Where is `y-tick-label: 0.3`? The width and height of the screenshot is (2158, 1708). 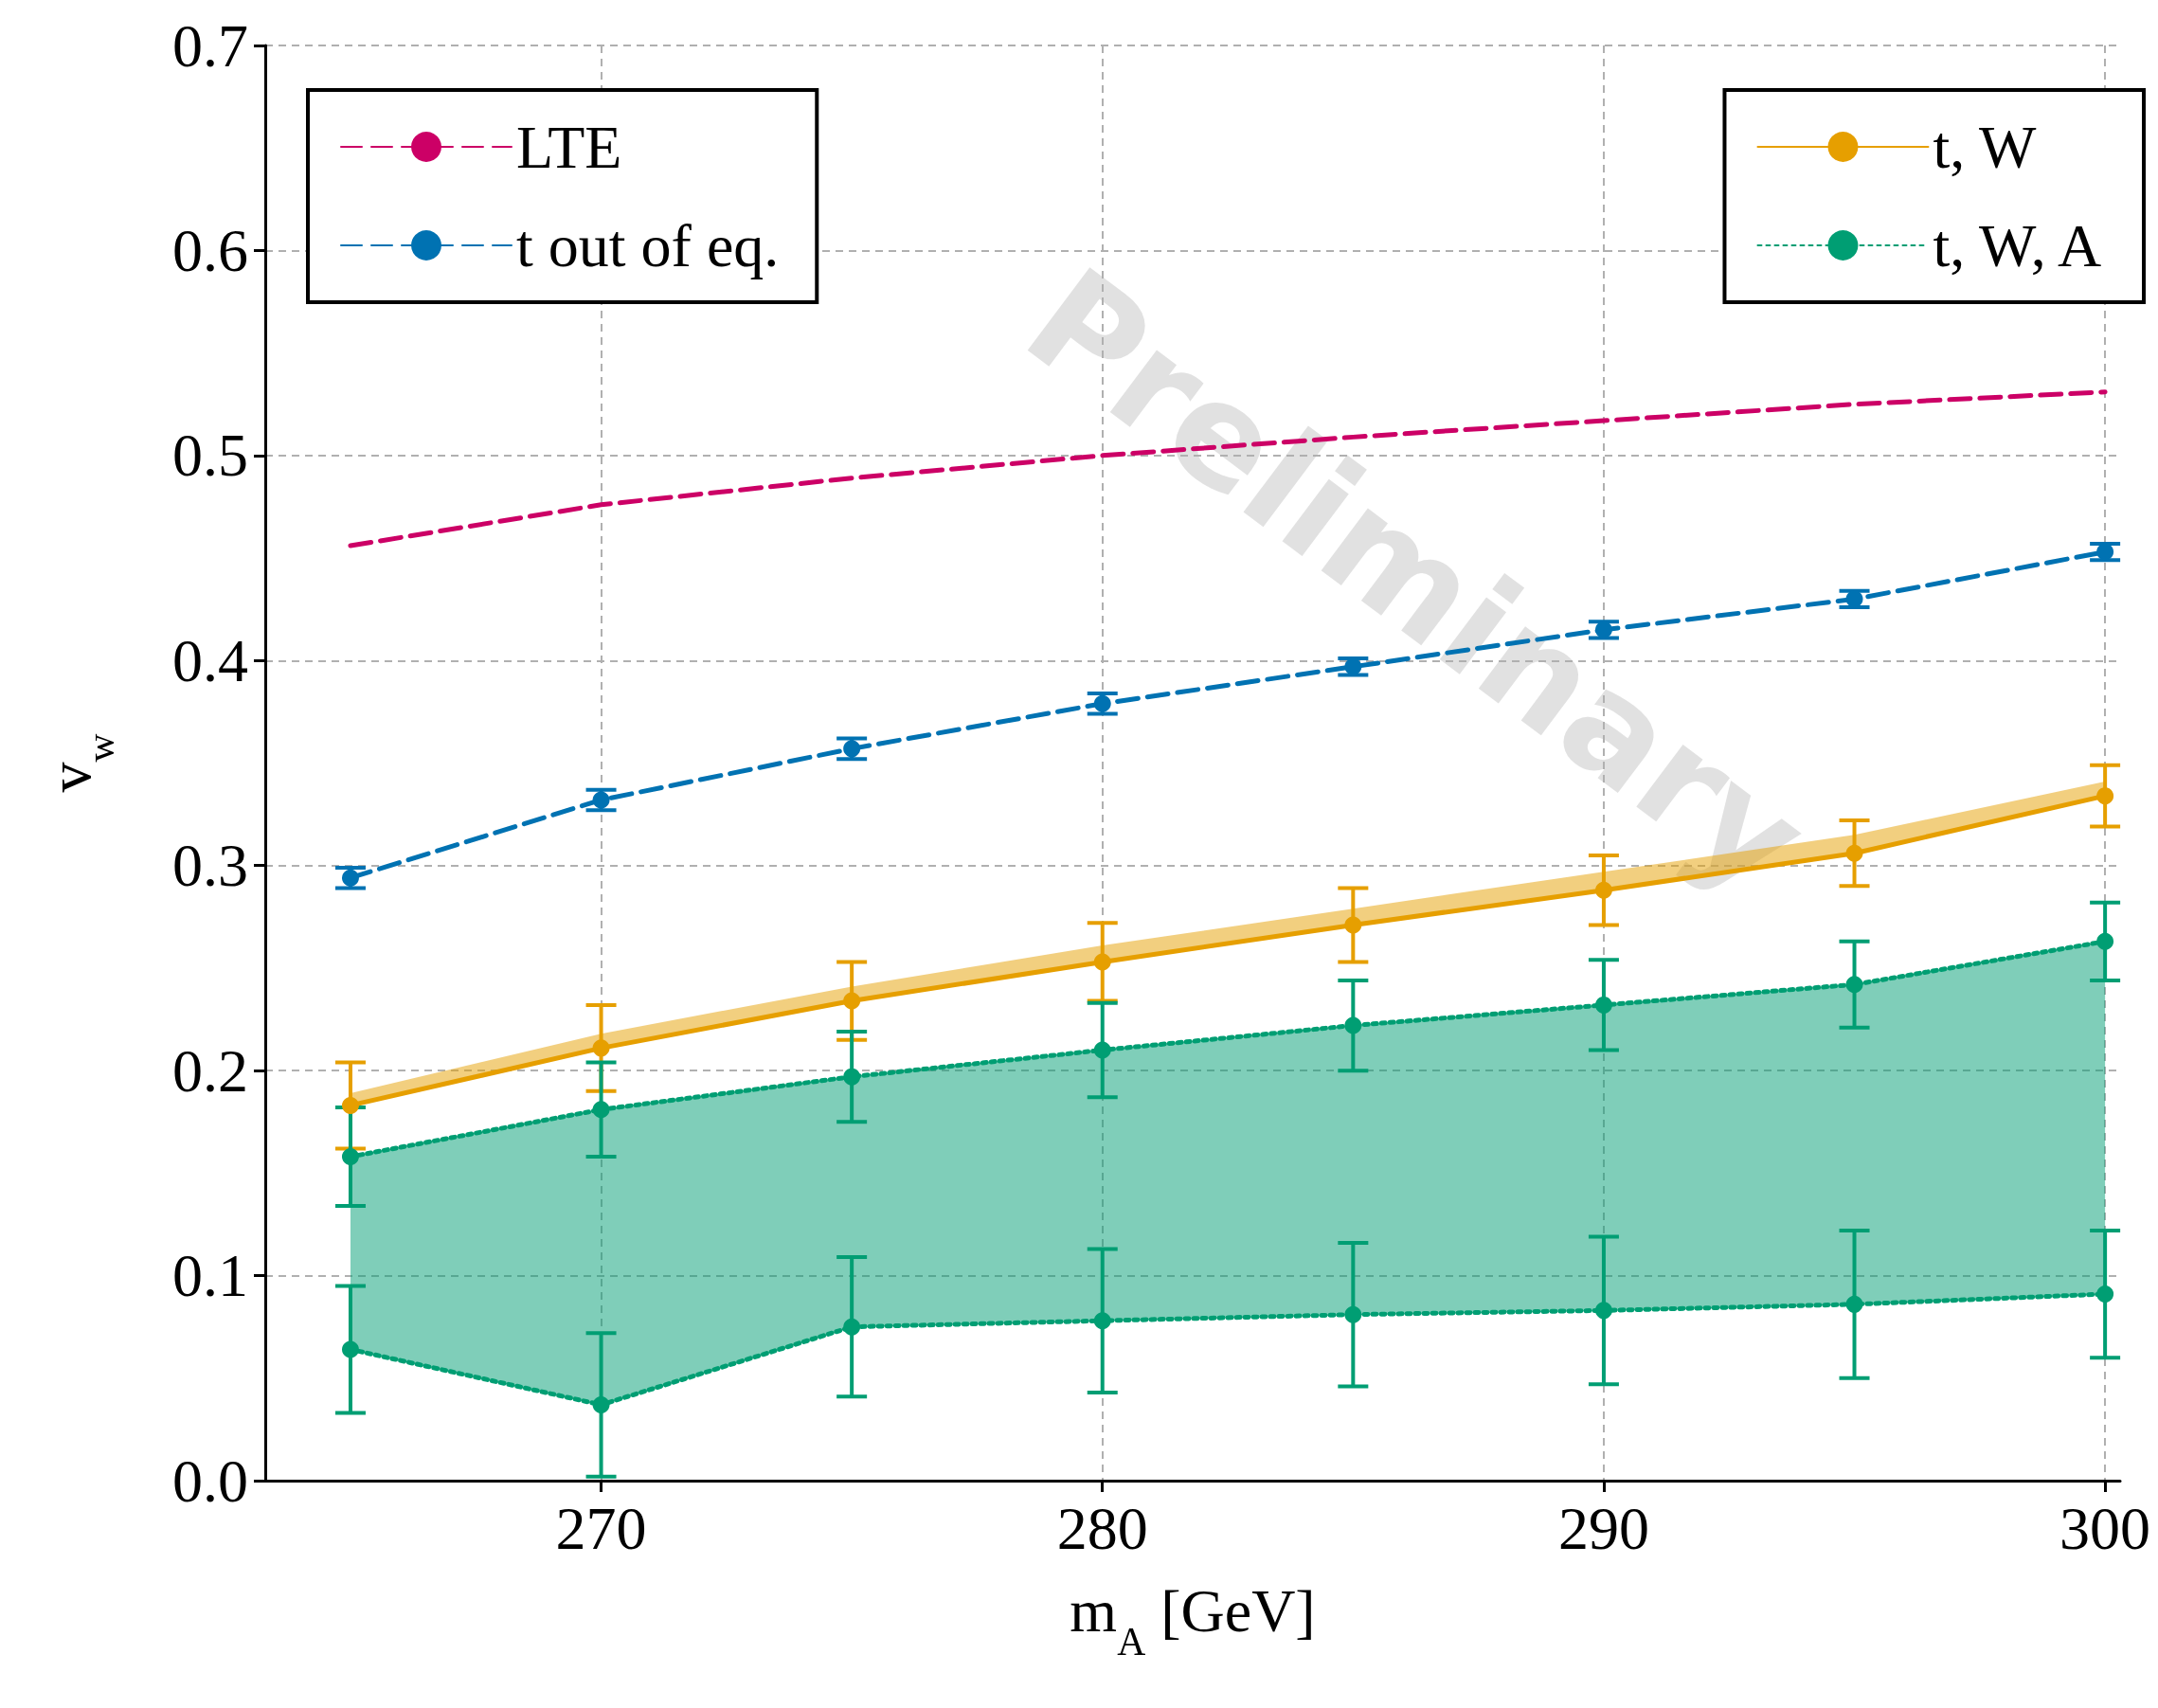
y-tick-label: 0.3 is located at coordinates (210, 866).